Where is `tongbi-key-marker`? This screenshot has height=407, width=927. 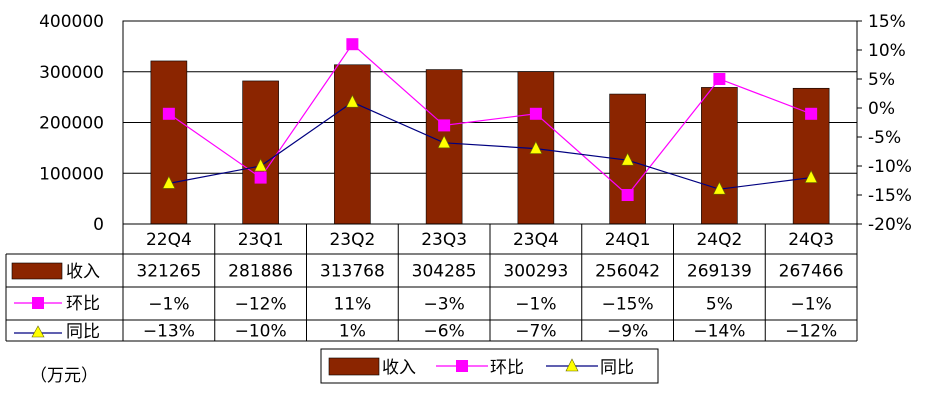 tongbi-key-marker is located at coordinates (38, 331).